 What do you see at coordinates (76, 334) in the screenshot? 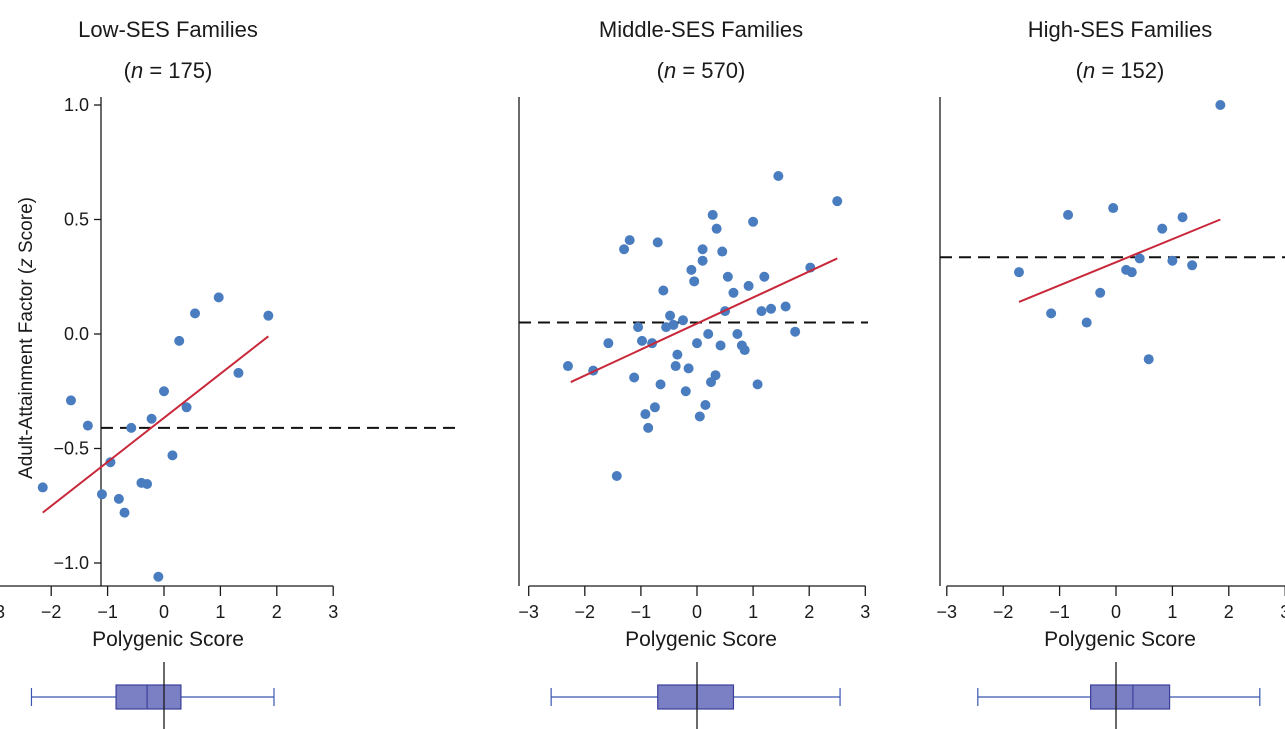
I see `y-tick-label: 0.0` at bounding box center [76, 334].